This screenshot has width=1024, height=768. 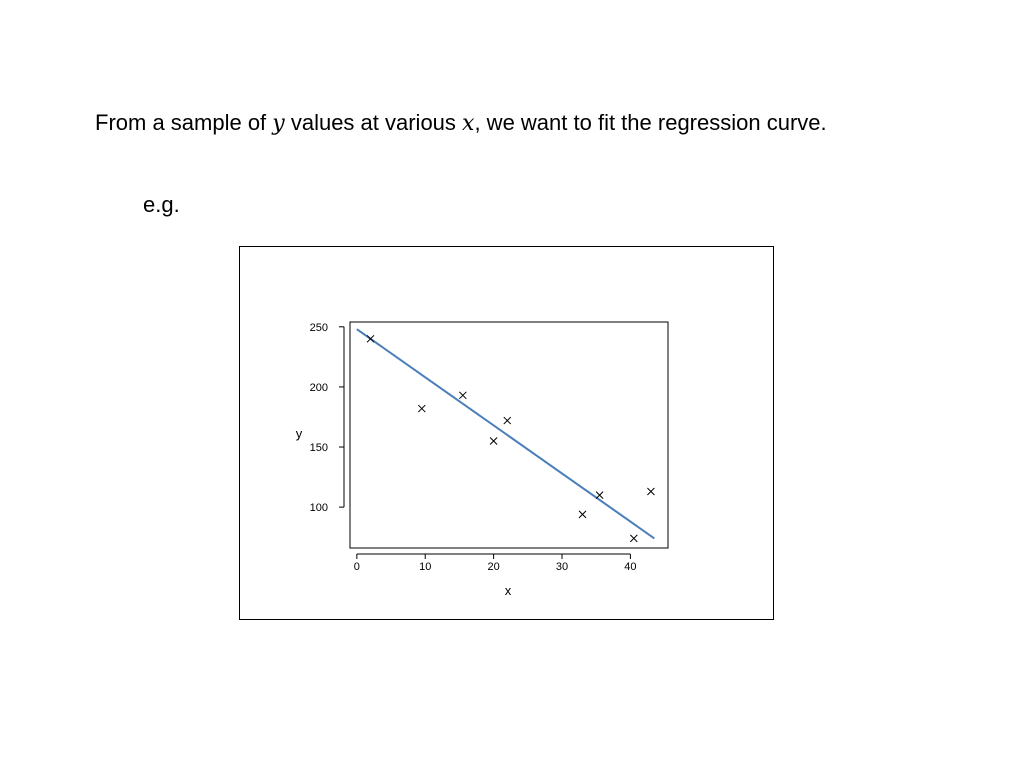 What do you see at coordinates (373, 122) in the screenshot?
I see `intro-text-part2: values at various` at bounding box center [373, 122].